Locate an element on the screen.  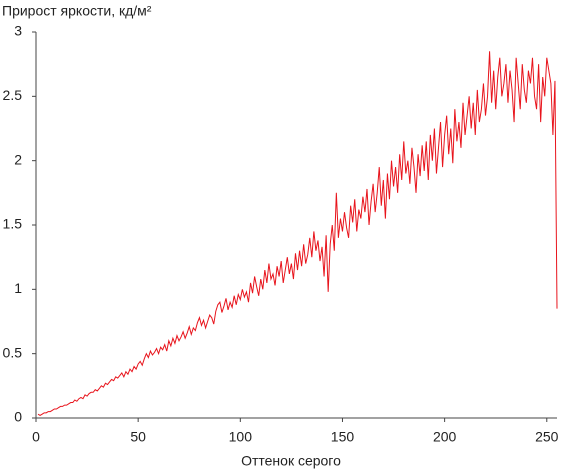
x-tick-label: 100 is located at coordinates (241, 437).